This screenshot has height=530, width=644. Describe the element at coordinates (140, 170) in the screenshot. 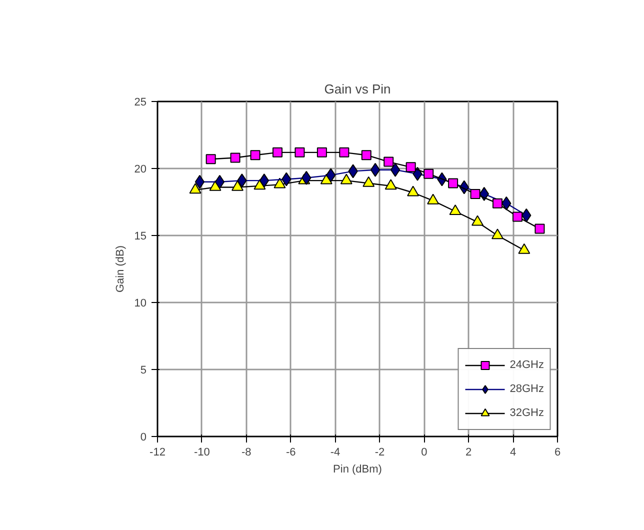

I see `y-tick-label: 20` at that location.